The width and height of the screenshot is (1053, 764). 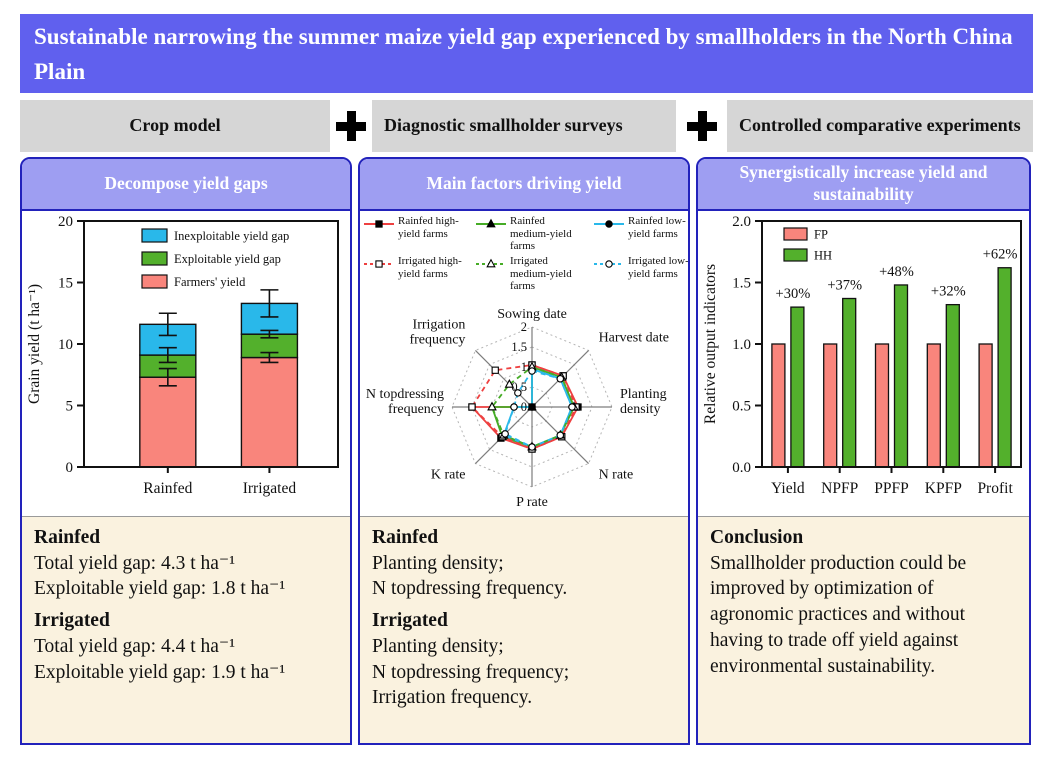 What do you see at coordinates (65, 345) in the screenshot?
I see `y-tick-label: 10` at bounding box center [65, 345].